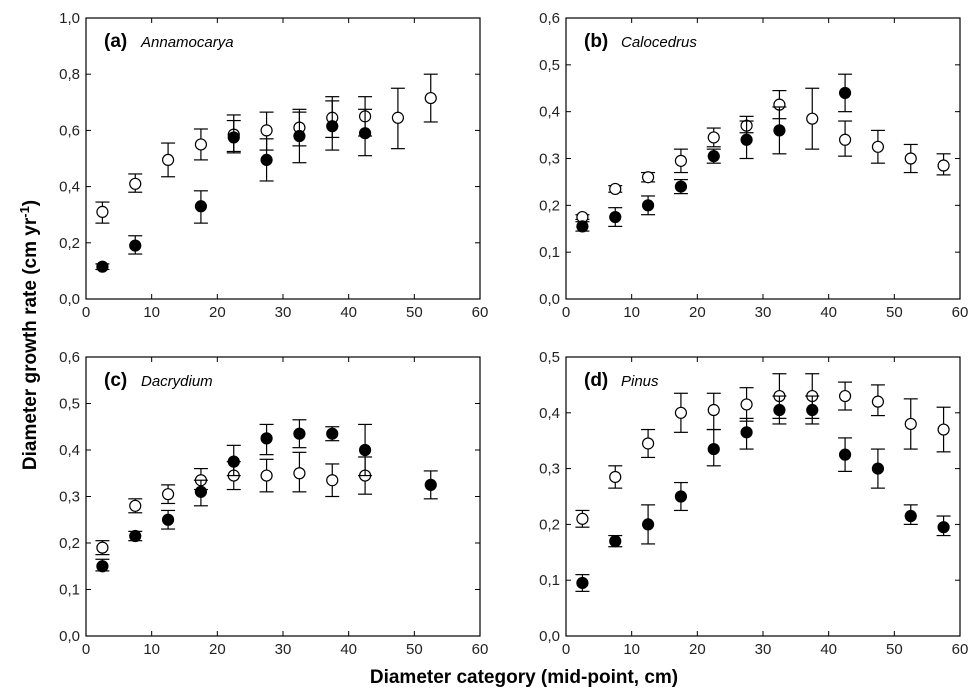  What do you see at coordinates (115, 41) in the screenshot?
I see `panel-label: (a)` at bounding box center [115, 41].